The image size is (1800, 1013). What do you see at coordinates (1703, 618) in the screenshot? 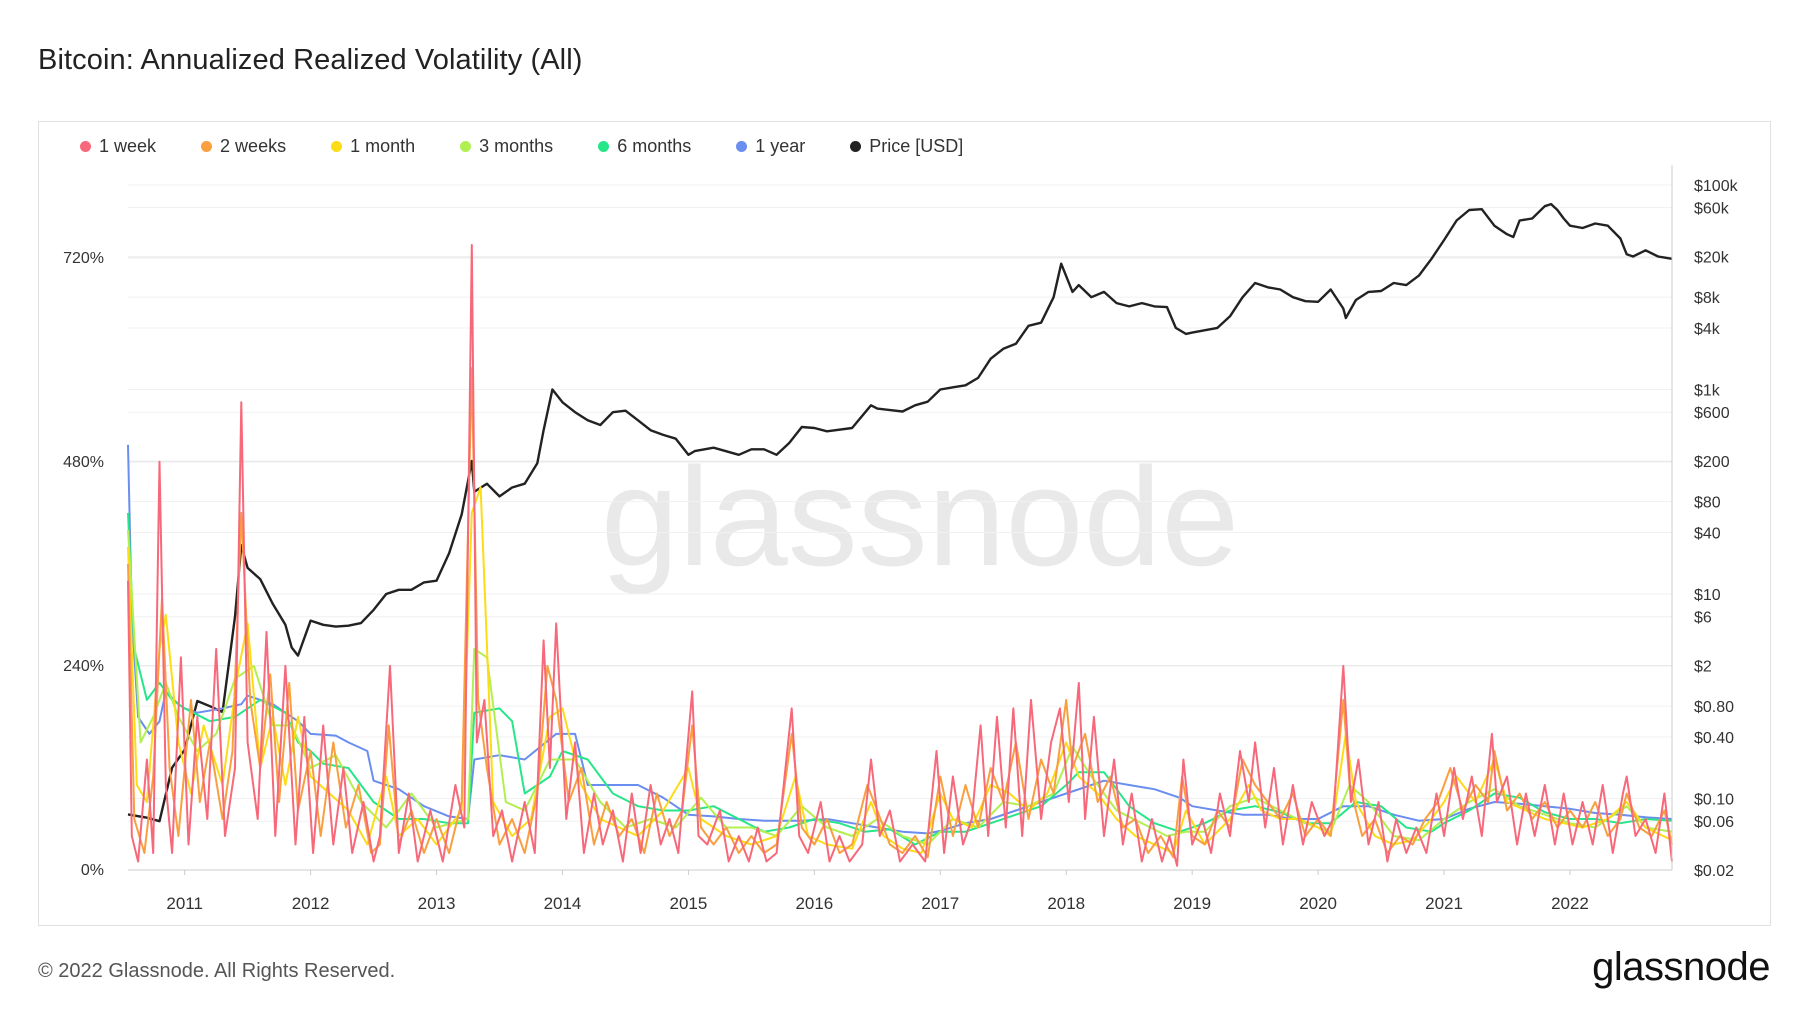
I see `y-right-tick-label: $6` at bounding box center [1703, 618].